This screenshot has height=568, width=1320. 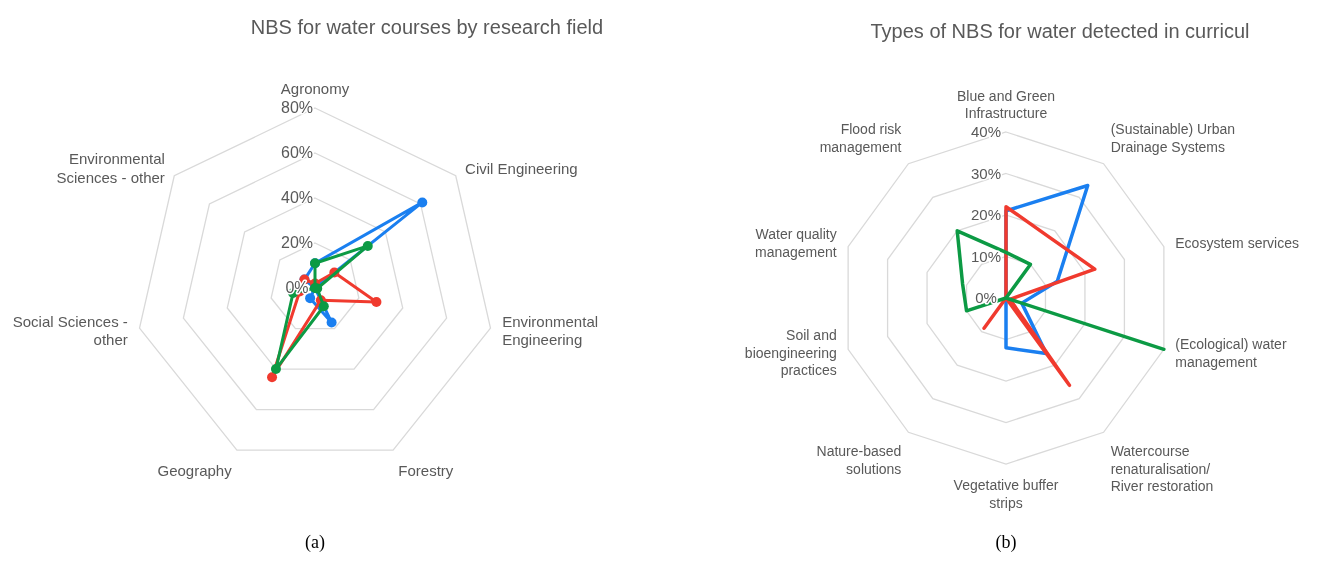 I want to click on spoke-label: Geography, so click(x=195, y=470).